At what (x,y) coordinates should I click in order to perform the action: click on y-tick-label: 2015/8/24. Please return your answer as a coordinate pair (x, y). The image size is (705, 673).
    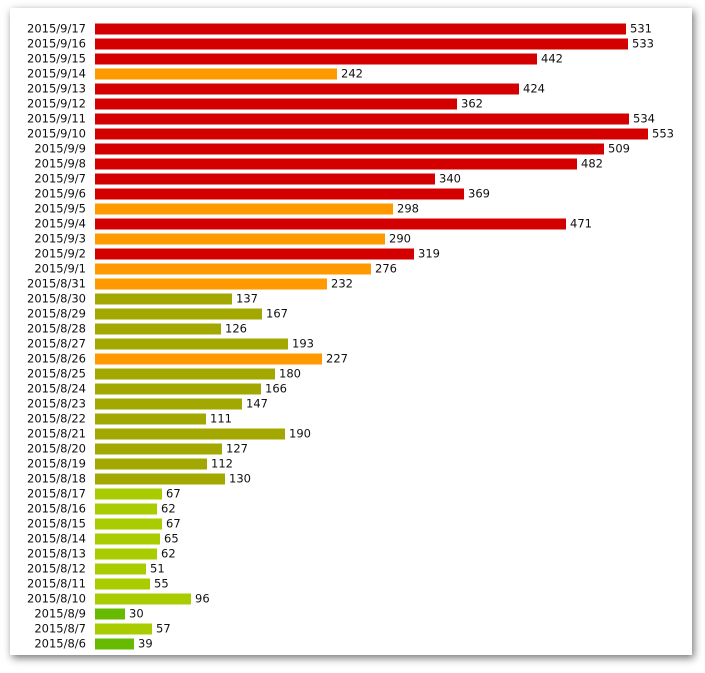
    Looking at the image, I should click on (56, 389).